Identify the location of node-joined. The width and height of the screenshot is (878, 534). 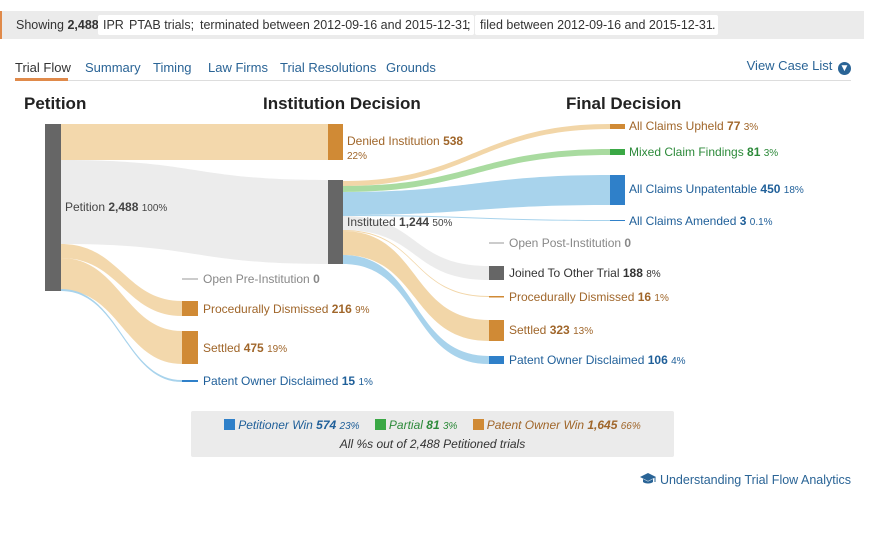
(496, 273).